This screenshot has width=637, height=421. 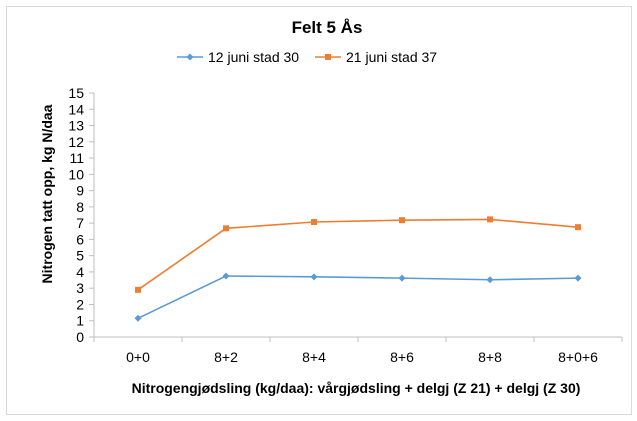 I want to click on y-tick-label: 10, so click(x=76, y=174).